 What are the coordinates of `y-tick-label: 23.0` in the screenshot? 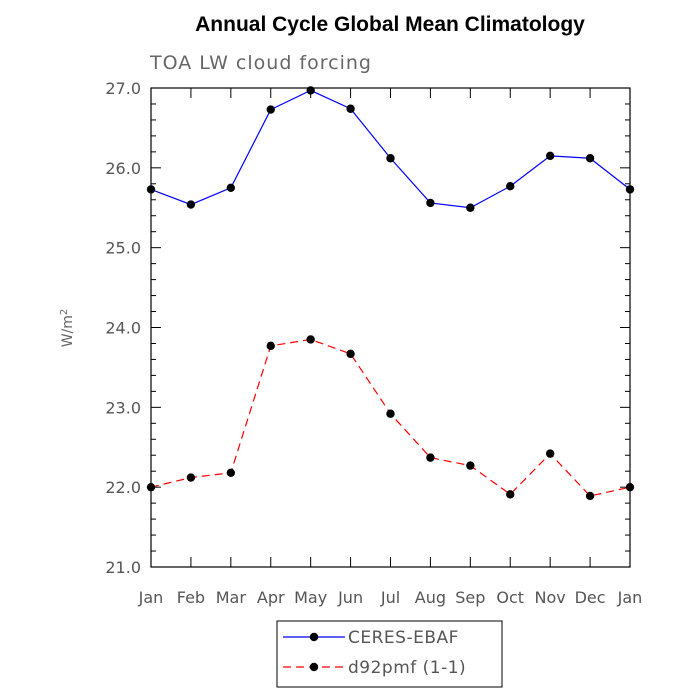 It's located at (123, 407).